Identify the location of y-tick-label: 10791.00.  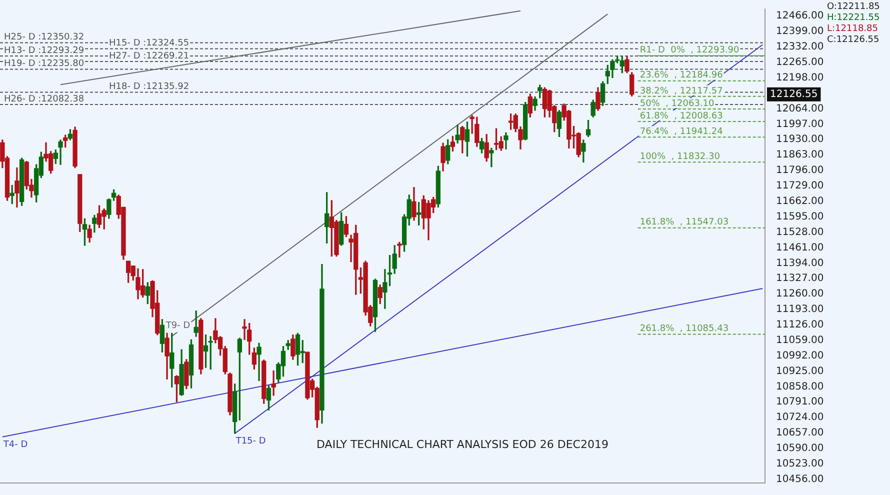
(800, 402).